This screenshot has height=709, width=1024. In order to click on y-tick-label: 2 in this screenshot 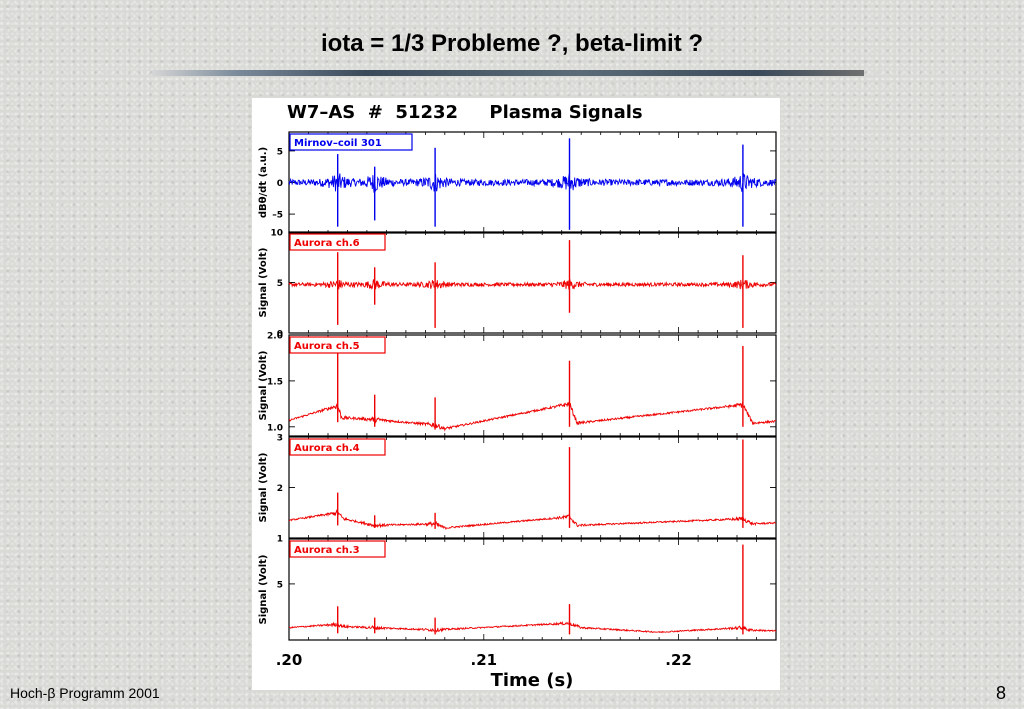, I will do `click(280, 489)`.